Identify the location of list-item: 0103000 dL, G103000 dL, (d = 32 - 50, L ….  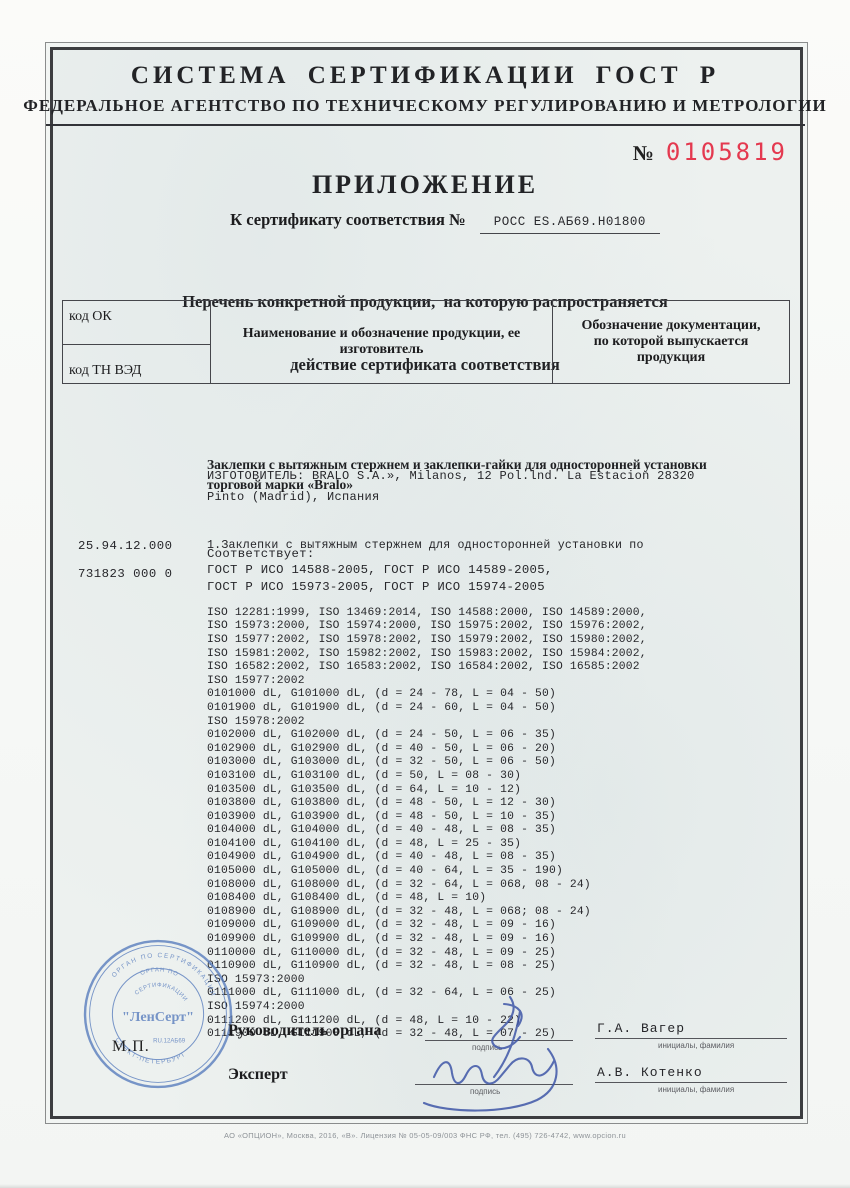
(381, 762).